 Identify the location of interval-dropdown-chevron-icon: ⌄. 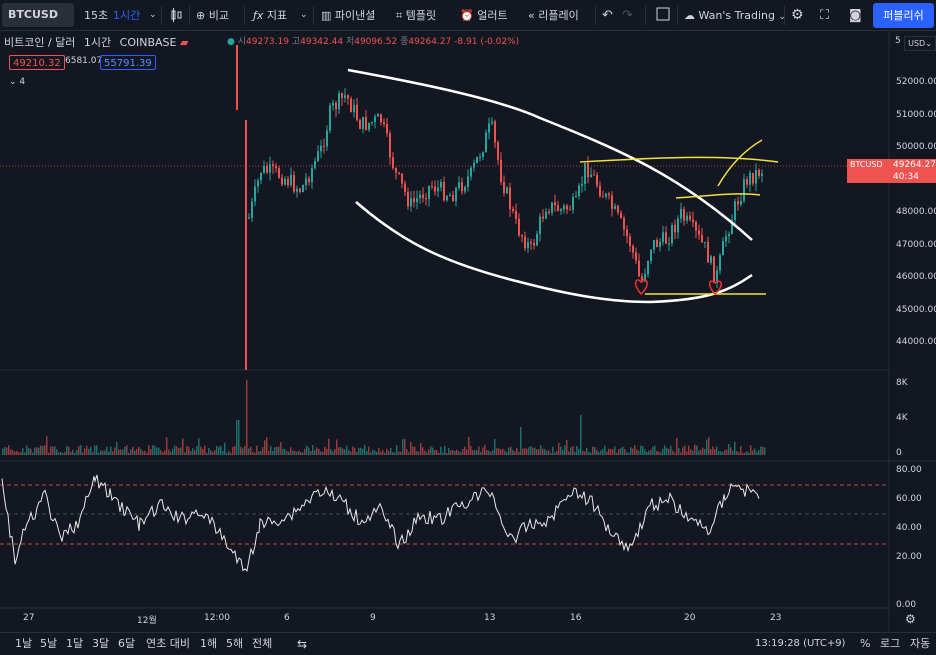
(153, 15).